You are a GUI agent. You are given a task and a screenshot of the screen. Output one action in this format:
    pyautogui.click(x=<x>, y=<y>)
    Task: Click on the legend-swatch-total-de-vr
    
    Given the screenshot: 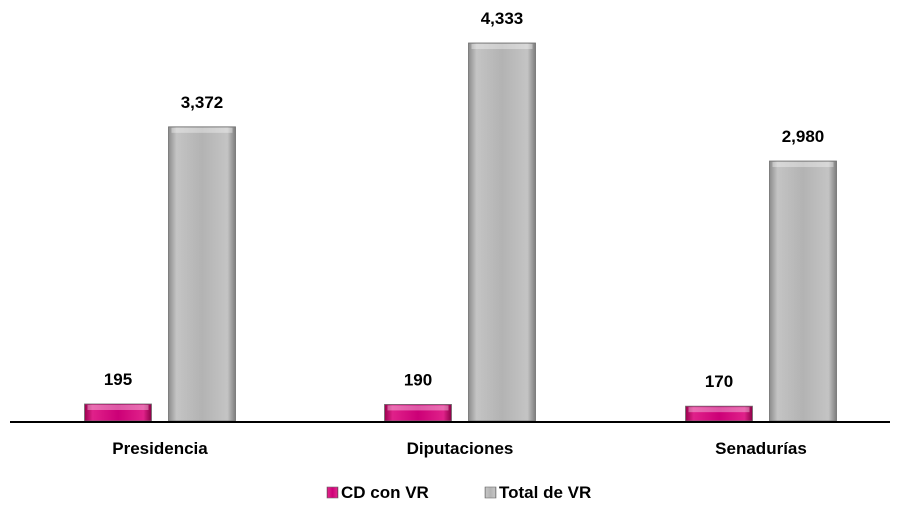 What is the action you would take?
    pyautogui.click(x=490, y=492)
    